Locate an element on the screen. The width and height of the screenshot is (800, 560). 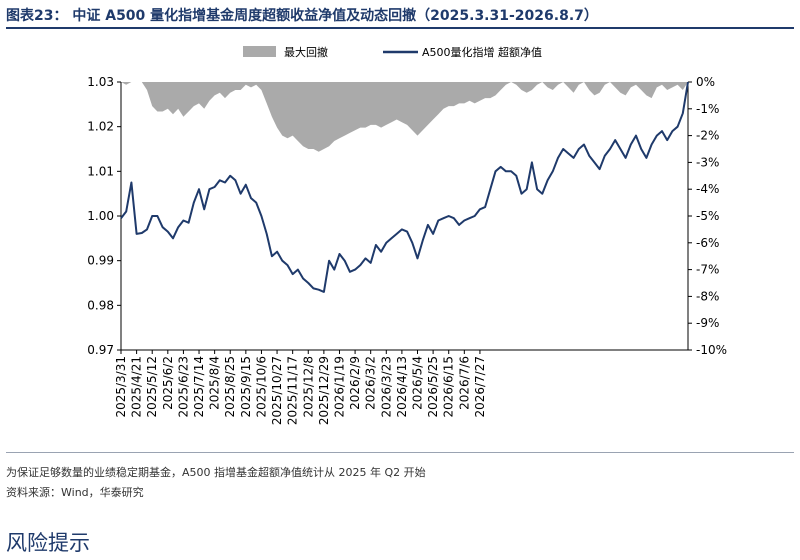
y-left-tick-label: 0.98 is located at coordinates (100, 305).